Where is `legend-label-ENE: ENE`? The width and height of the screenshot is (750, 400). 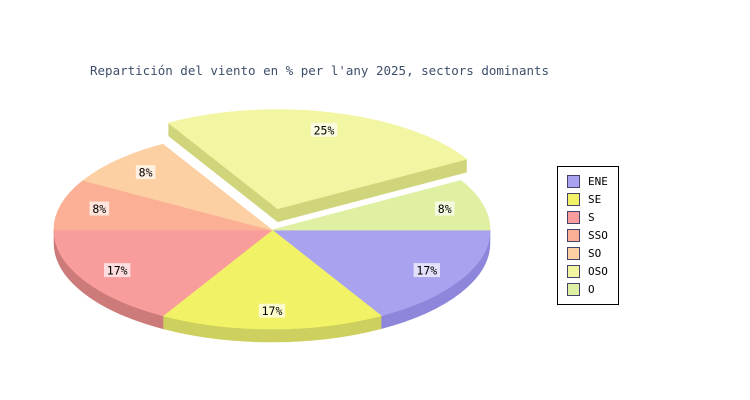
legend-label-ENE: ENE is located at coordinates (598, 181).